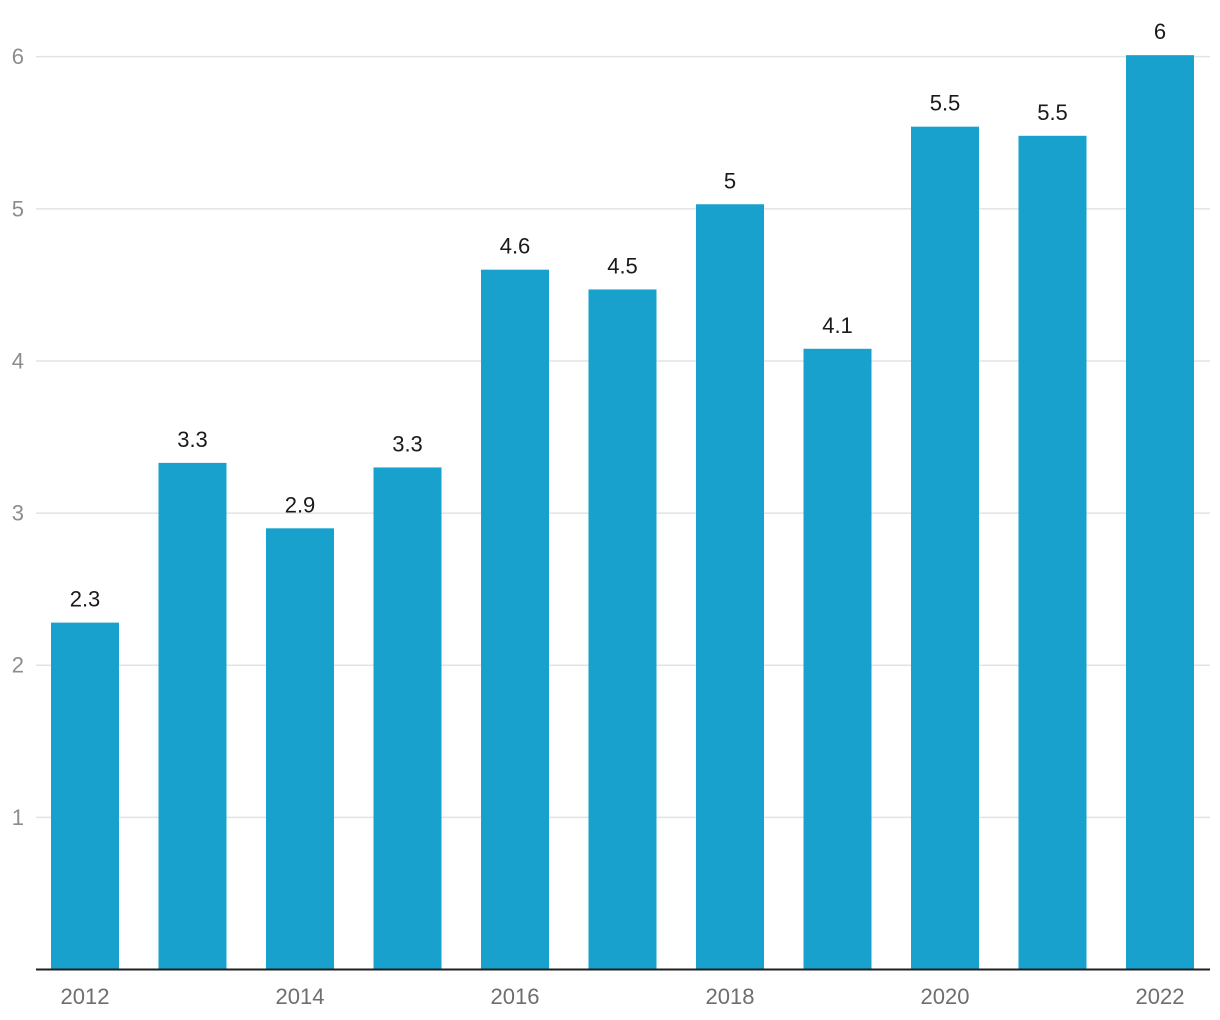 This screenshot has height=1020, width=1220. I want to click on x-tick-label: 2012, so click(85, 996).